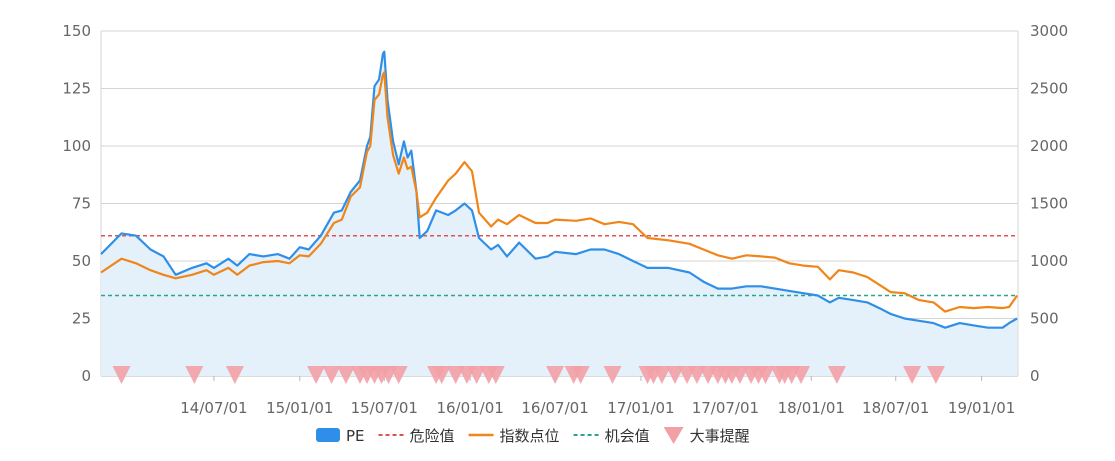  Describe the element at coordinates (1049, 31) in the screenshot. I see `y-right-tick-label: 3000` at that location.